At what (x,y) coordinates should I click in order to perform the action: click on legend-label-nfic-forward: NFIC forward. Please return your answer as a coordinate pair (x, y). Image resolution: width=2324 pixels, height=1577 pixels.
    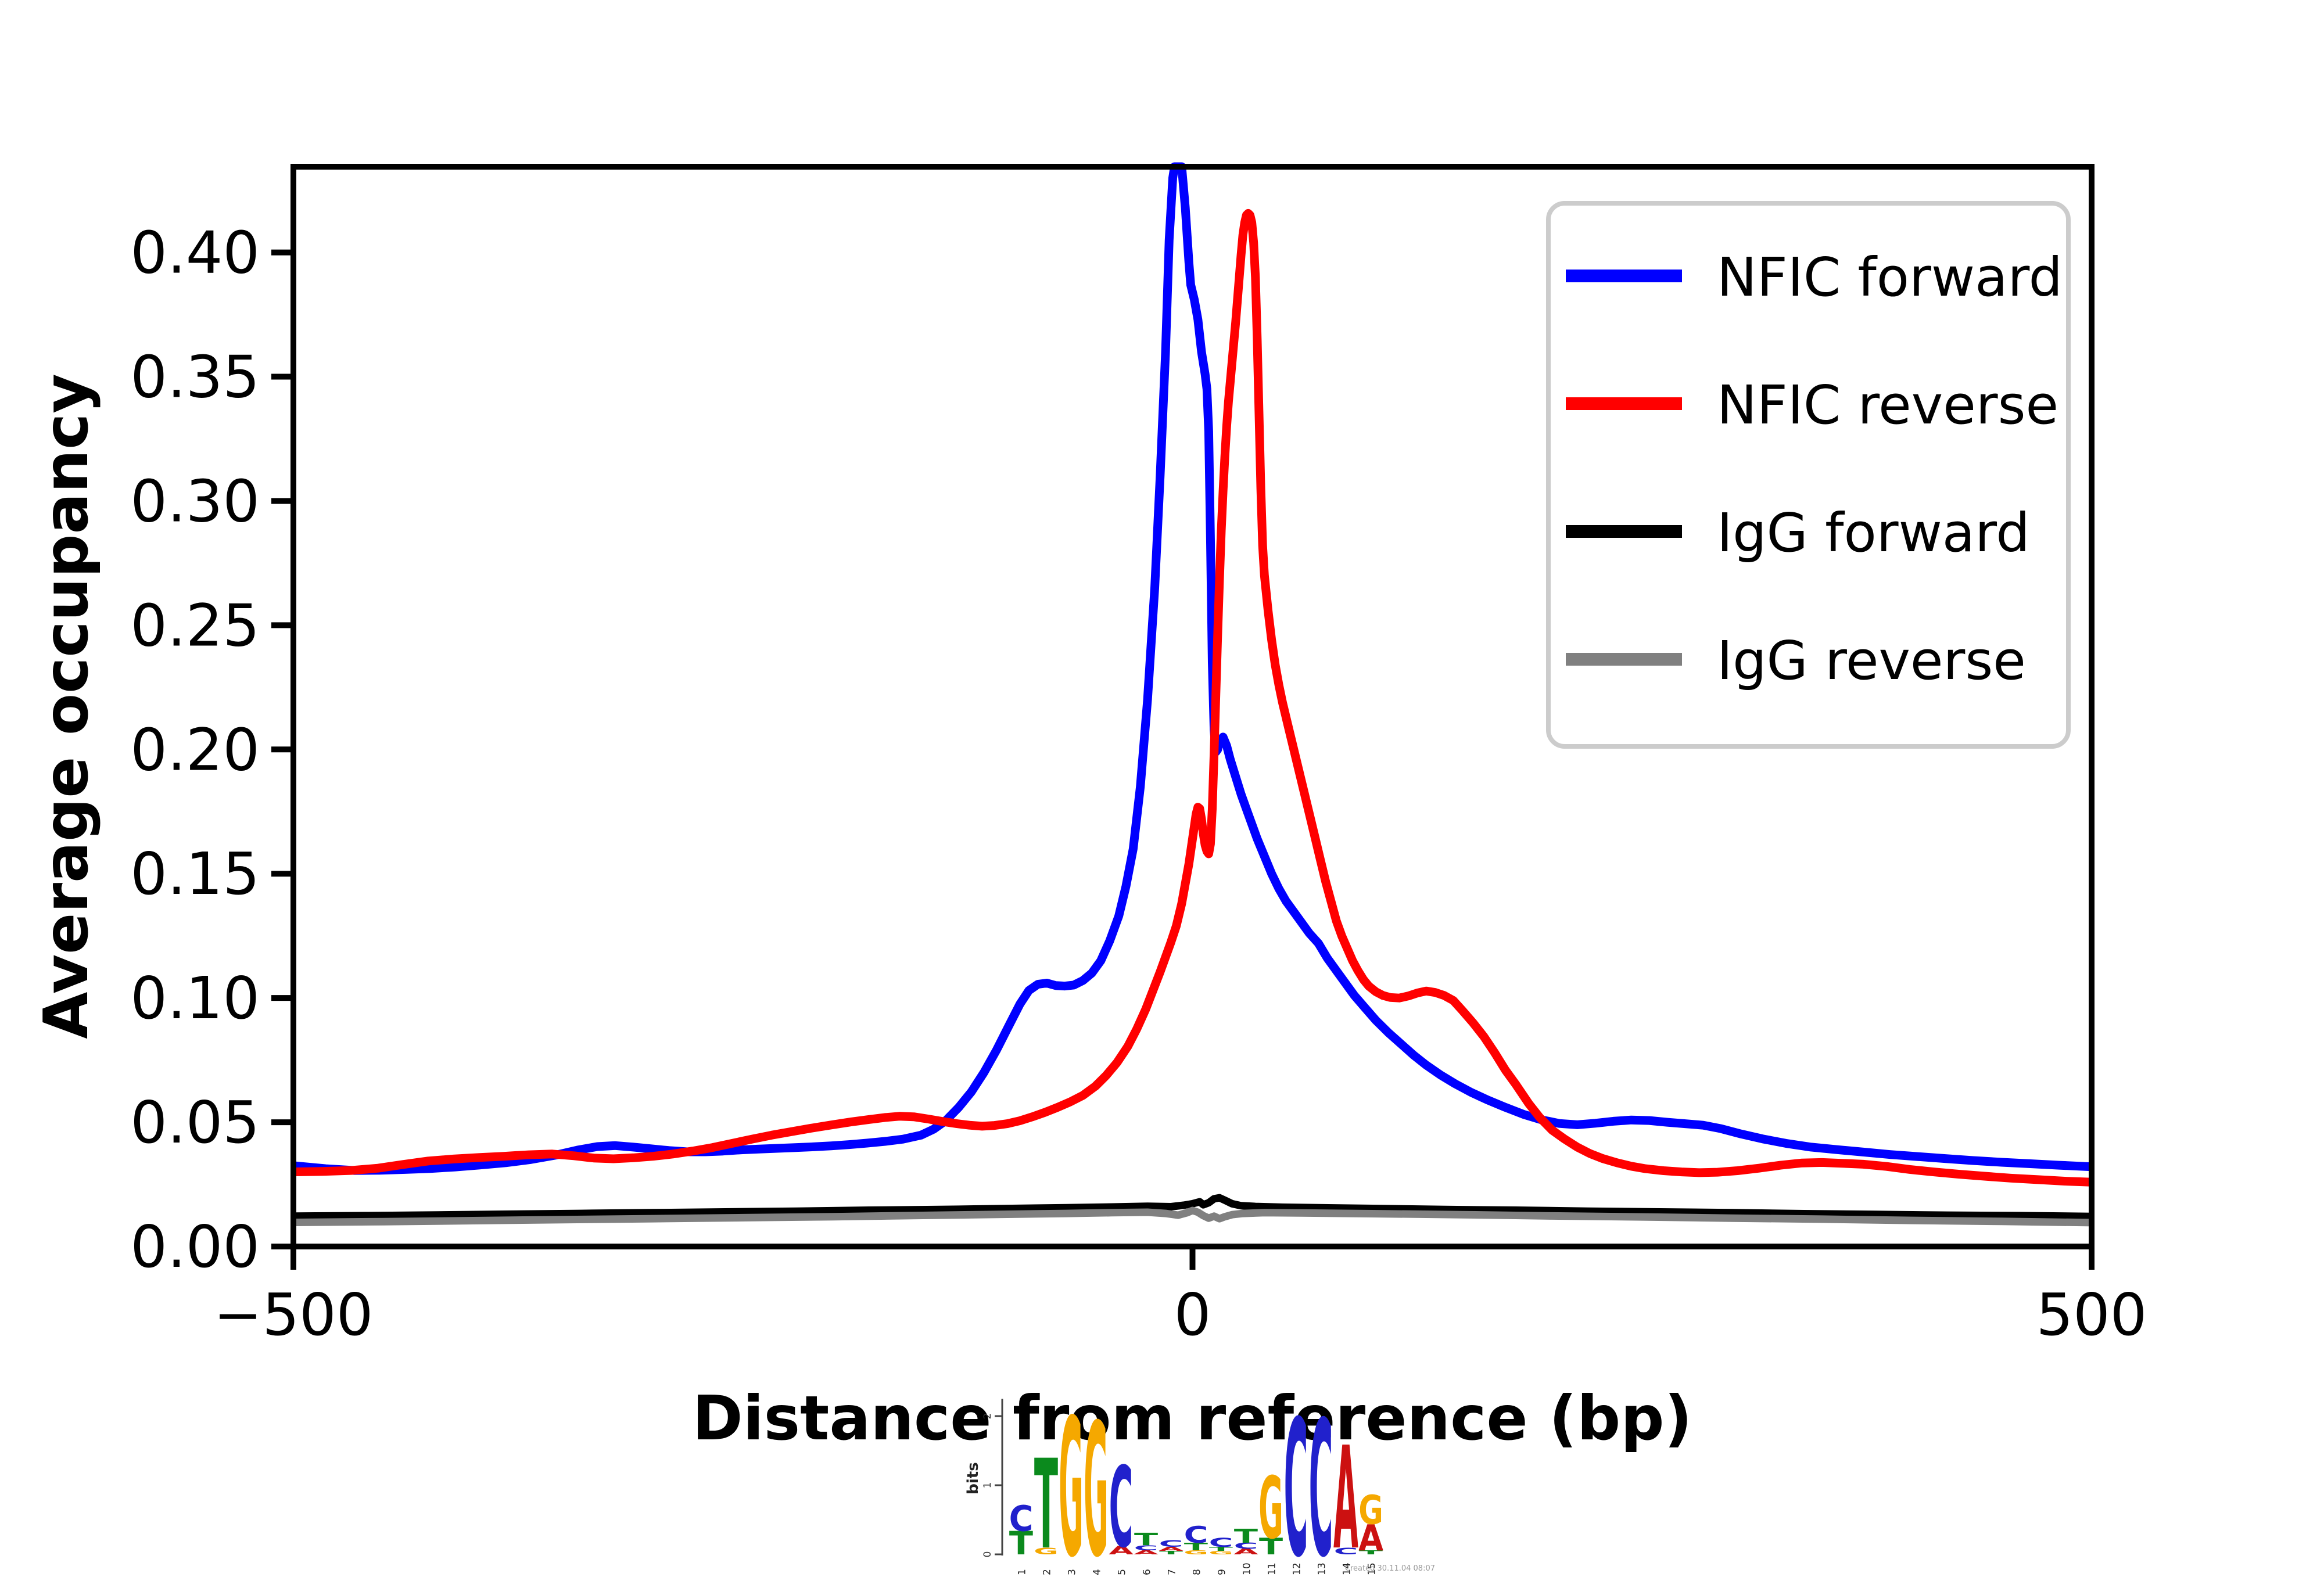
    Looking at the image, I should click on (1890, 277).